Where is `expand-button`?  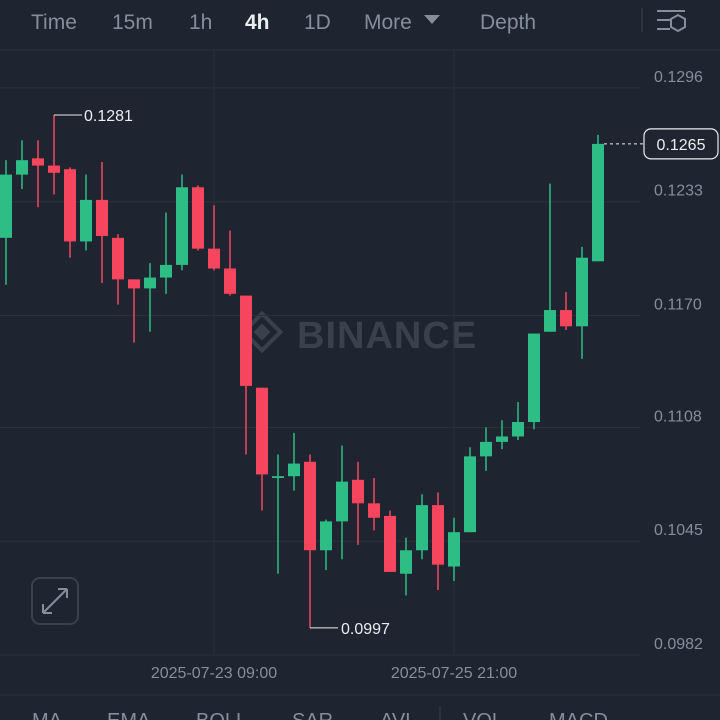
expand-button is located at coordinates (55, 601).